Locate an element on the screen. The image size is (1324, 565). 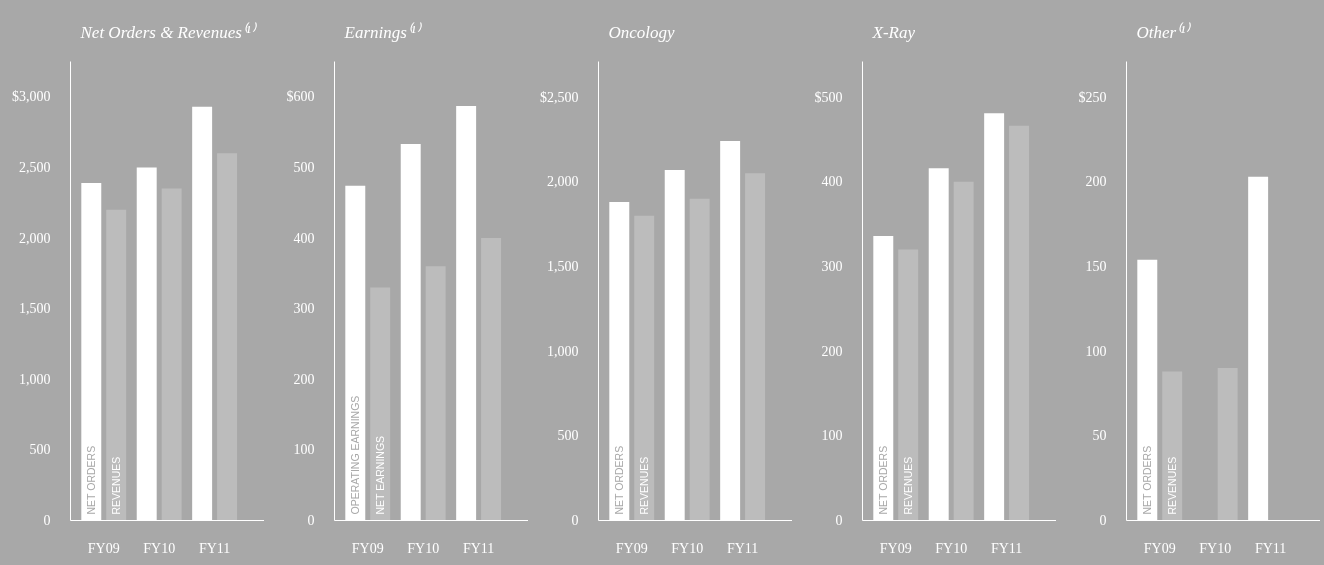
y-tick-label: 50 is located at coordinates (1099, 436).